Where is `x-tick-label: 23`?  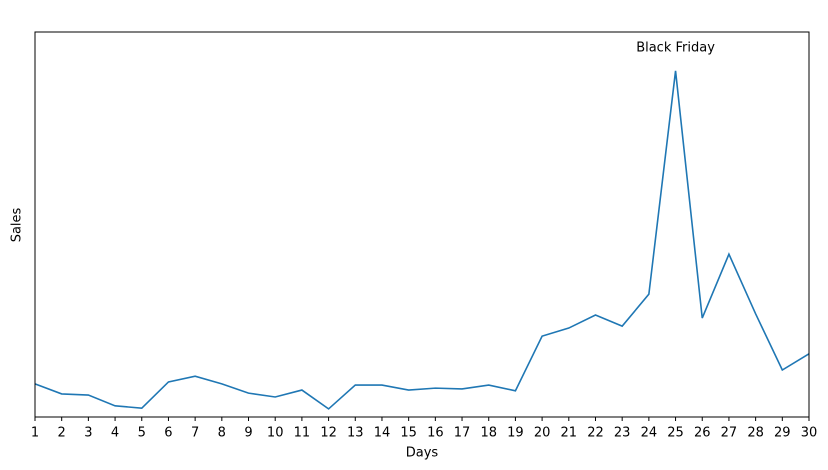
x-tick-label: 23 is located at coordinates (622, 433).